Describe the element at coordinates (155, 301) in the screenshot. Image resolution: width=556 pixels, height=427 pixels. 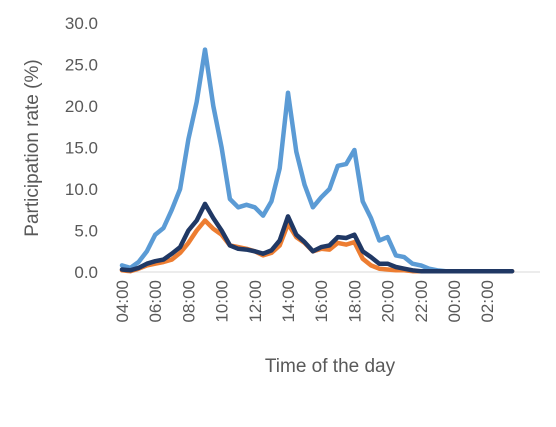
I see `x-tick-label: 06:00` at that location.